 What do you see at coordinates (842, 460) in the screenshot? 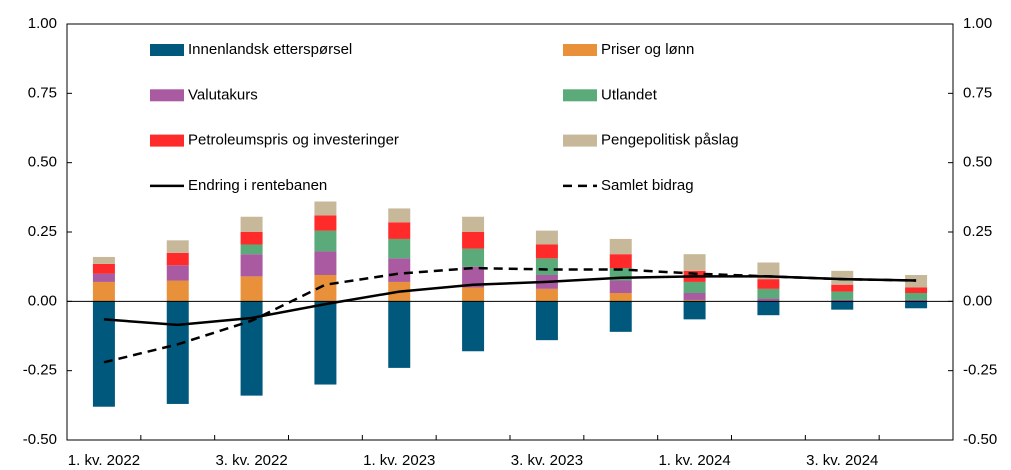
I see `x-tick-label: 3. kv. 2024` at bounding box center [842, 460].